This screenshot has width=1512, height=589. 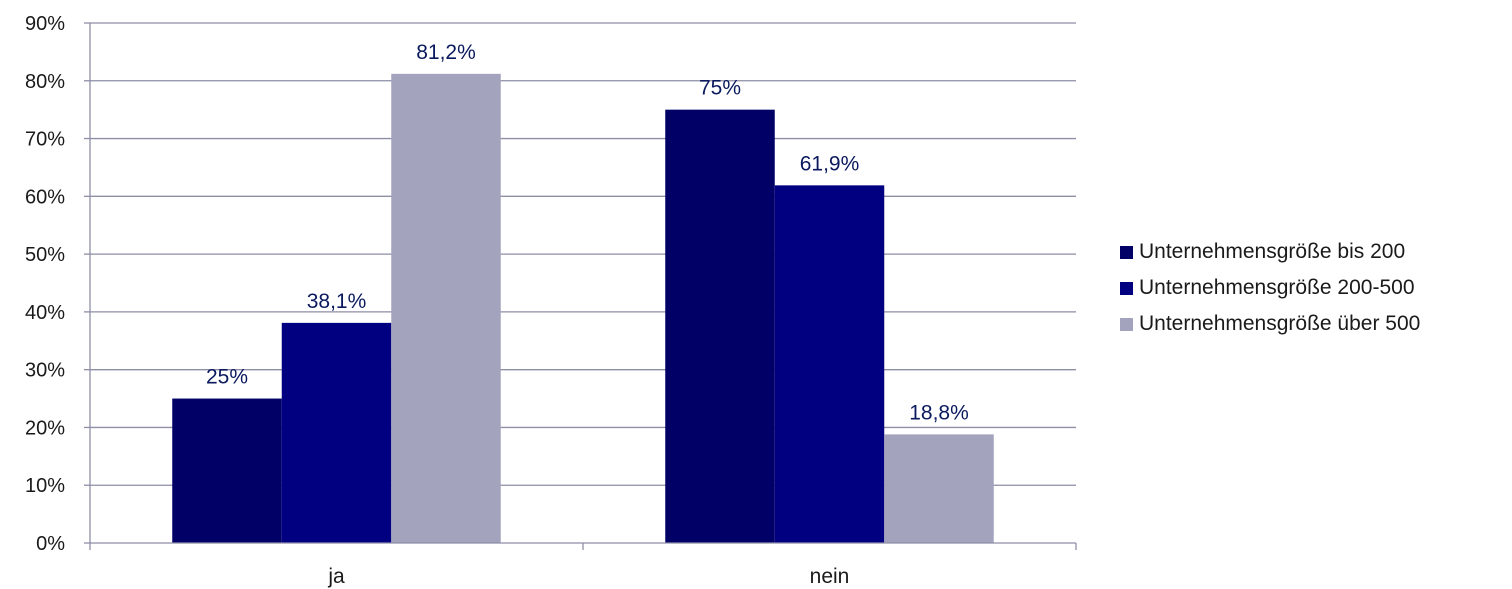 What do you see at coordinates (446, 52) in the screenshot?
I see `data-label: 81,2%` at bounding box center [446, 52].